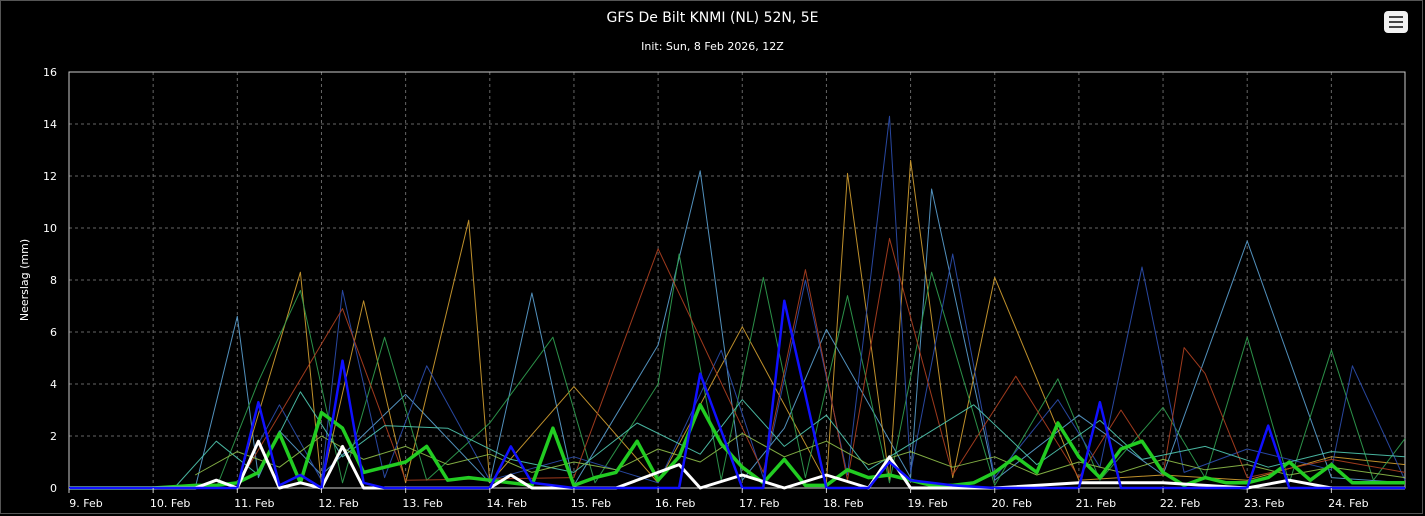 This screenshot has height=516, width=1425. Describe the element at coordinates (927, 503) in the screenshot. I see `x-tick-label: 19. Feb` at that location.